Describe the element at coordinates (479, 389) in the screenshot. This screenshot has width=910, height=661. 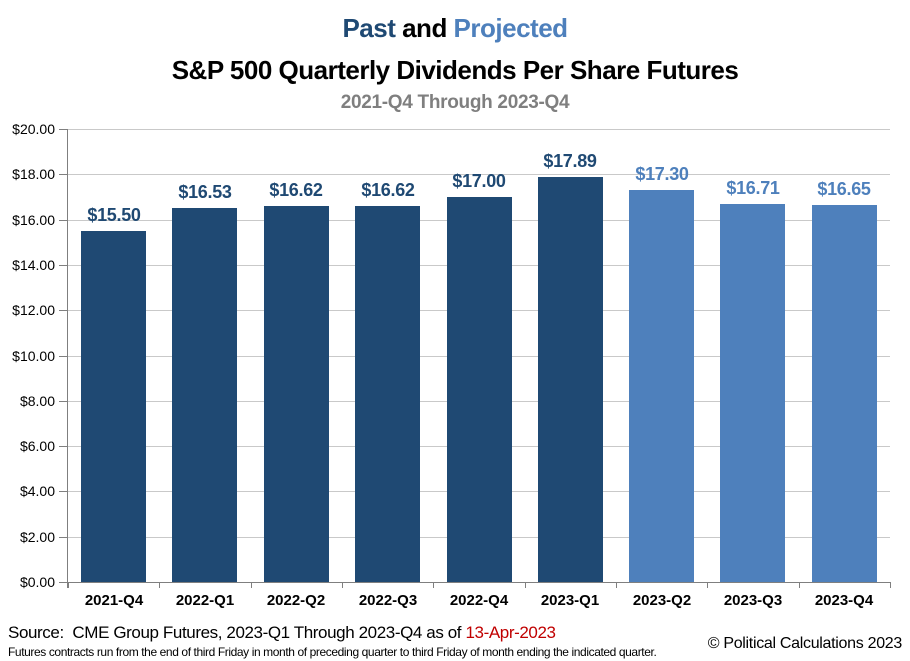
I see `bar-2022-Q4` at that location.